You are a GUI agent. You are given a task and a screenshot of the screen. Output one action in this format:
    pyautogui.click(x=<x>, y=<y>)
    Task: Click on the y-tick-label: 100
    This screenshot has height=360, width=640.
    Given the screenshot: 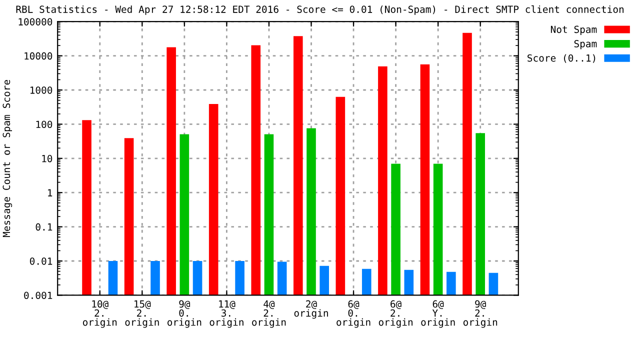 What is the action you would take?
    pyautogui.click(x=44, y=124)
    